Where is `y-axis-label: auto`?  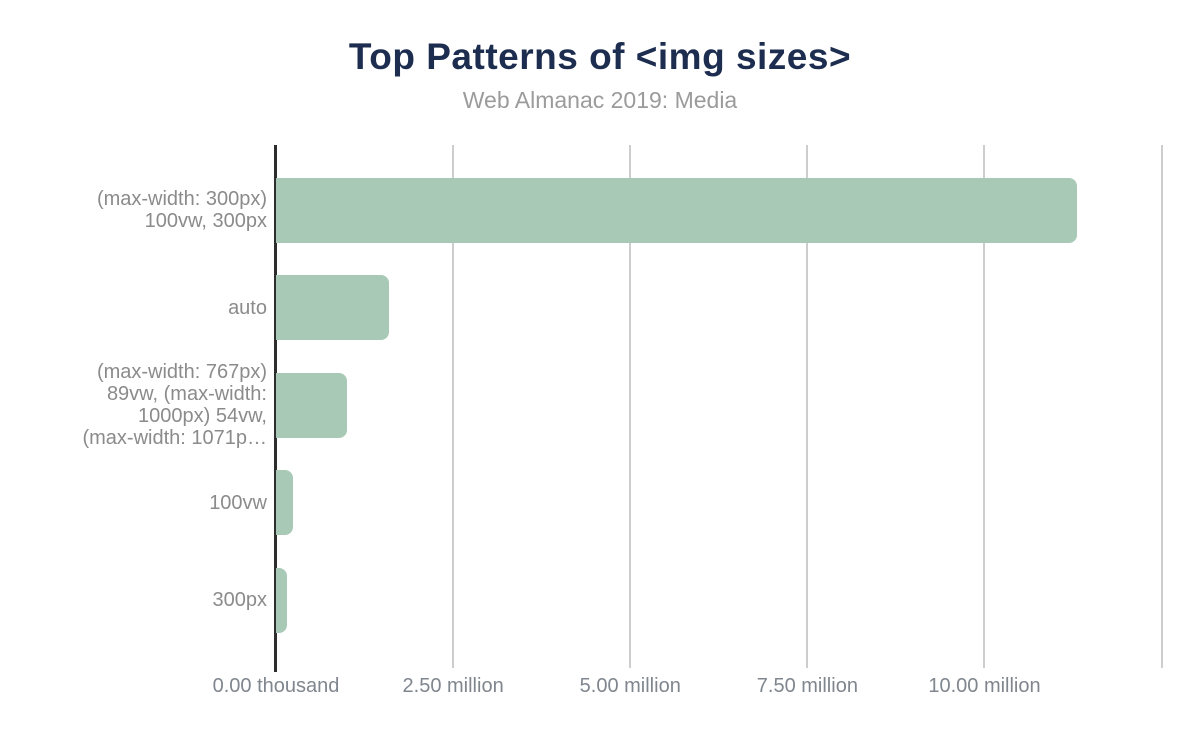 y-axis-label: auto is located at coordinates (133, 308).